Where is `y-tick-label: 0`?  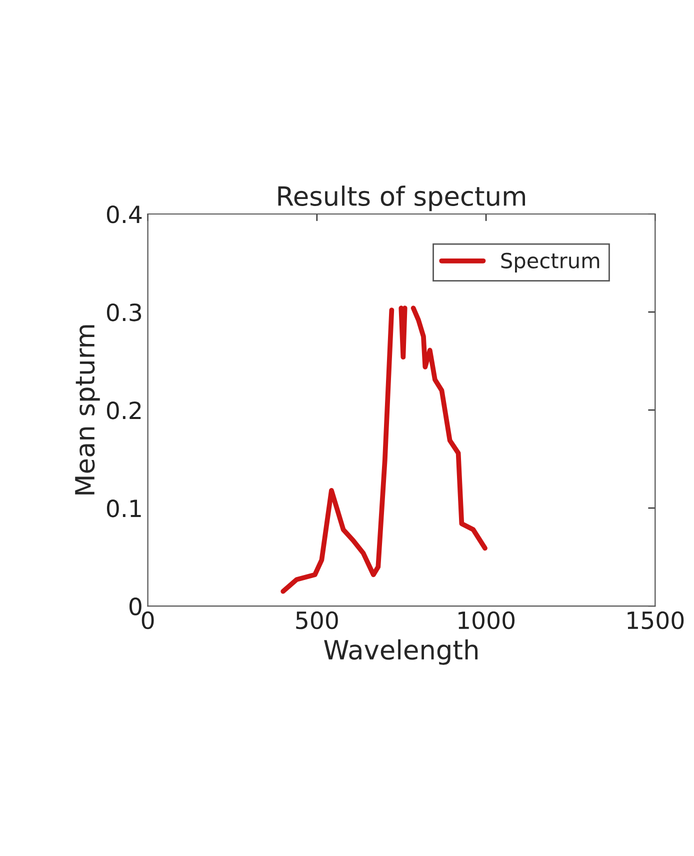
y-tick-label: 0 is located at coordinates (135, 606).